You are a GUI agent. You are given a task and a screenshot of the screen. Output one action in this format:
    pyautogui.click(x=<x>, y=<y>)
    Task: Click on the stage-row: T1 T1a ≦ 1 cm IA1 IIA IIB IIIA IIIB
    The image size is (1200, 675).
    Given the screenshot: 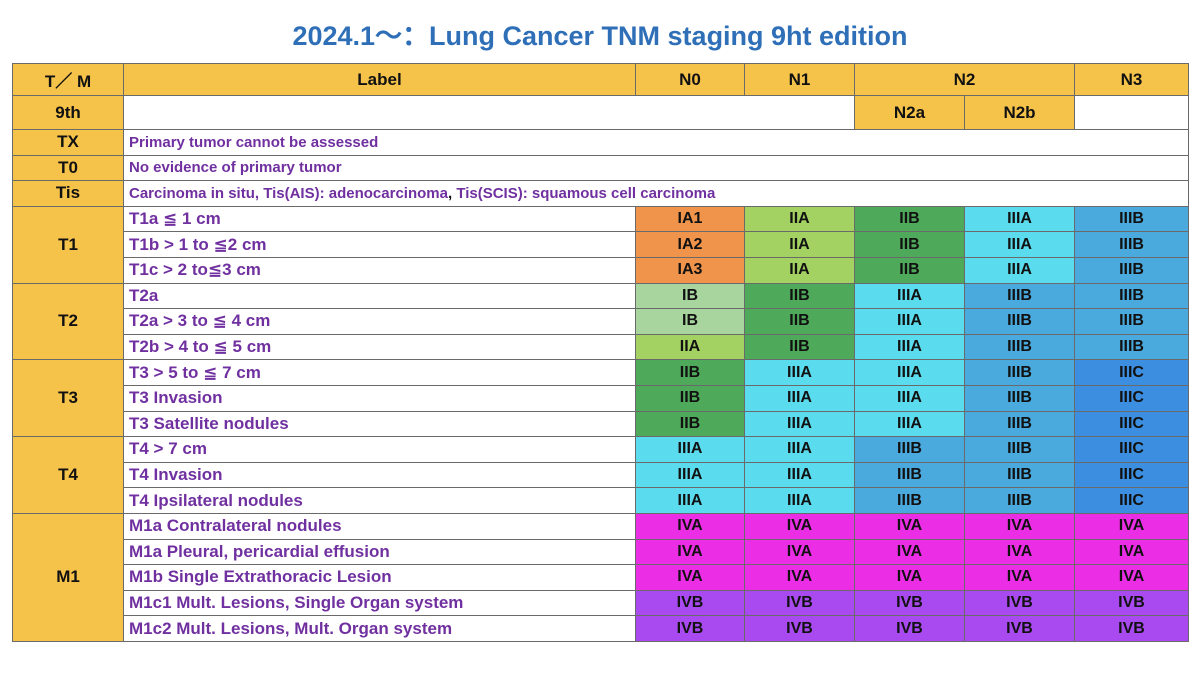 What is the action you would take?
    pyautogui.click(x=601, y=244)
    